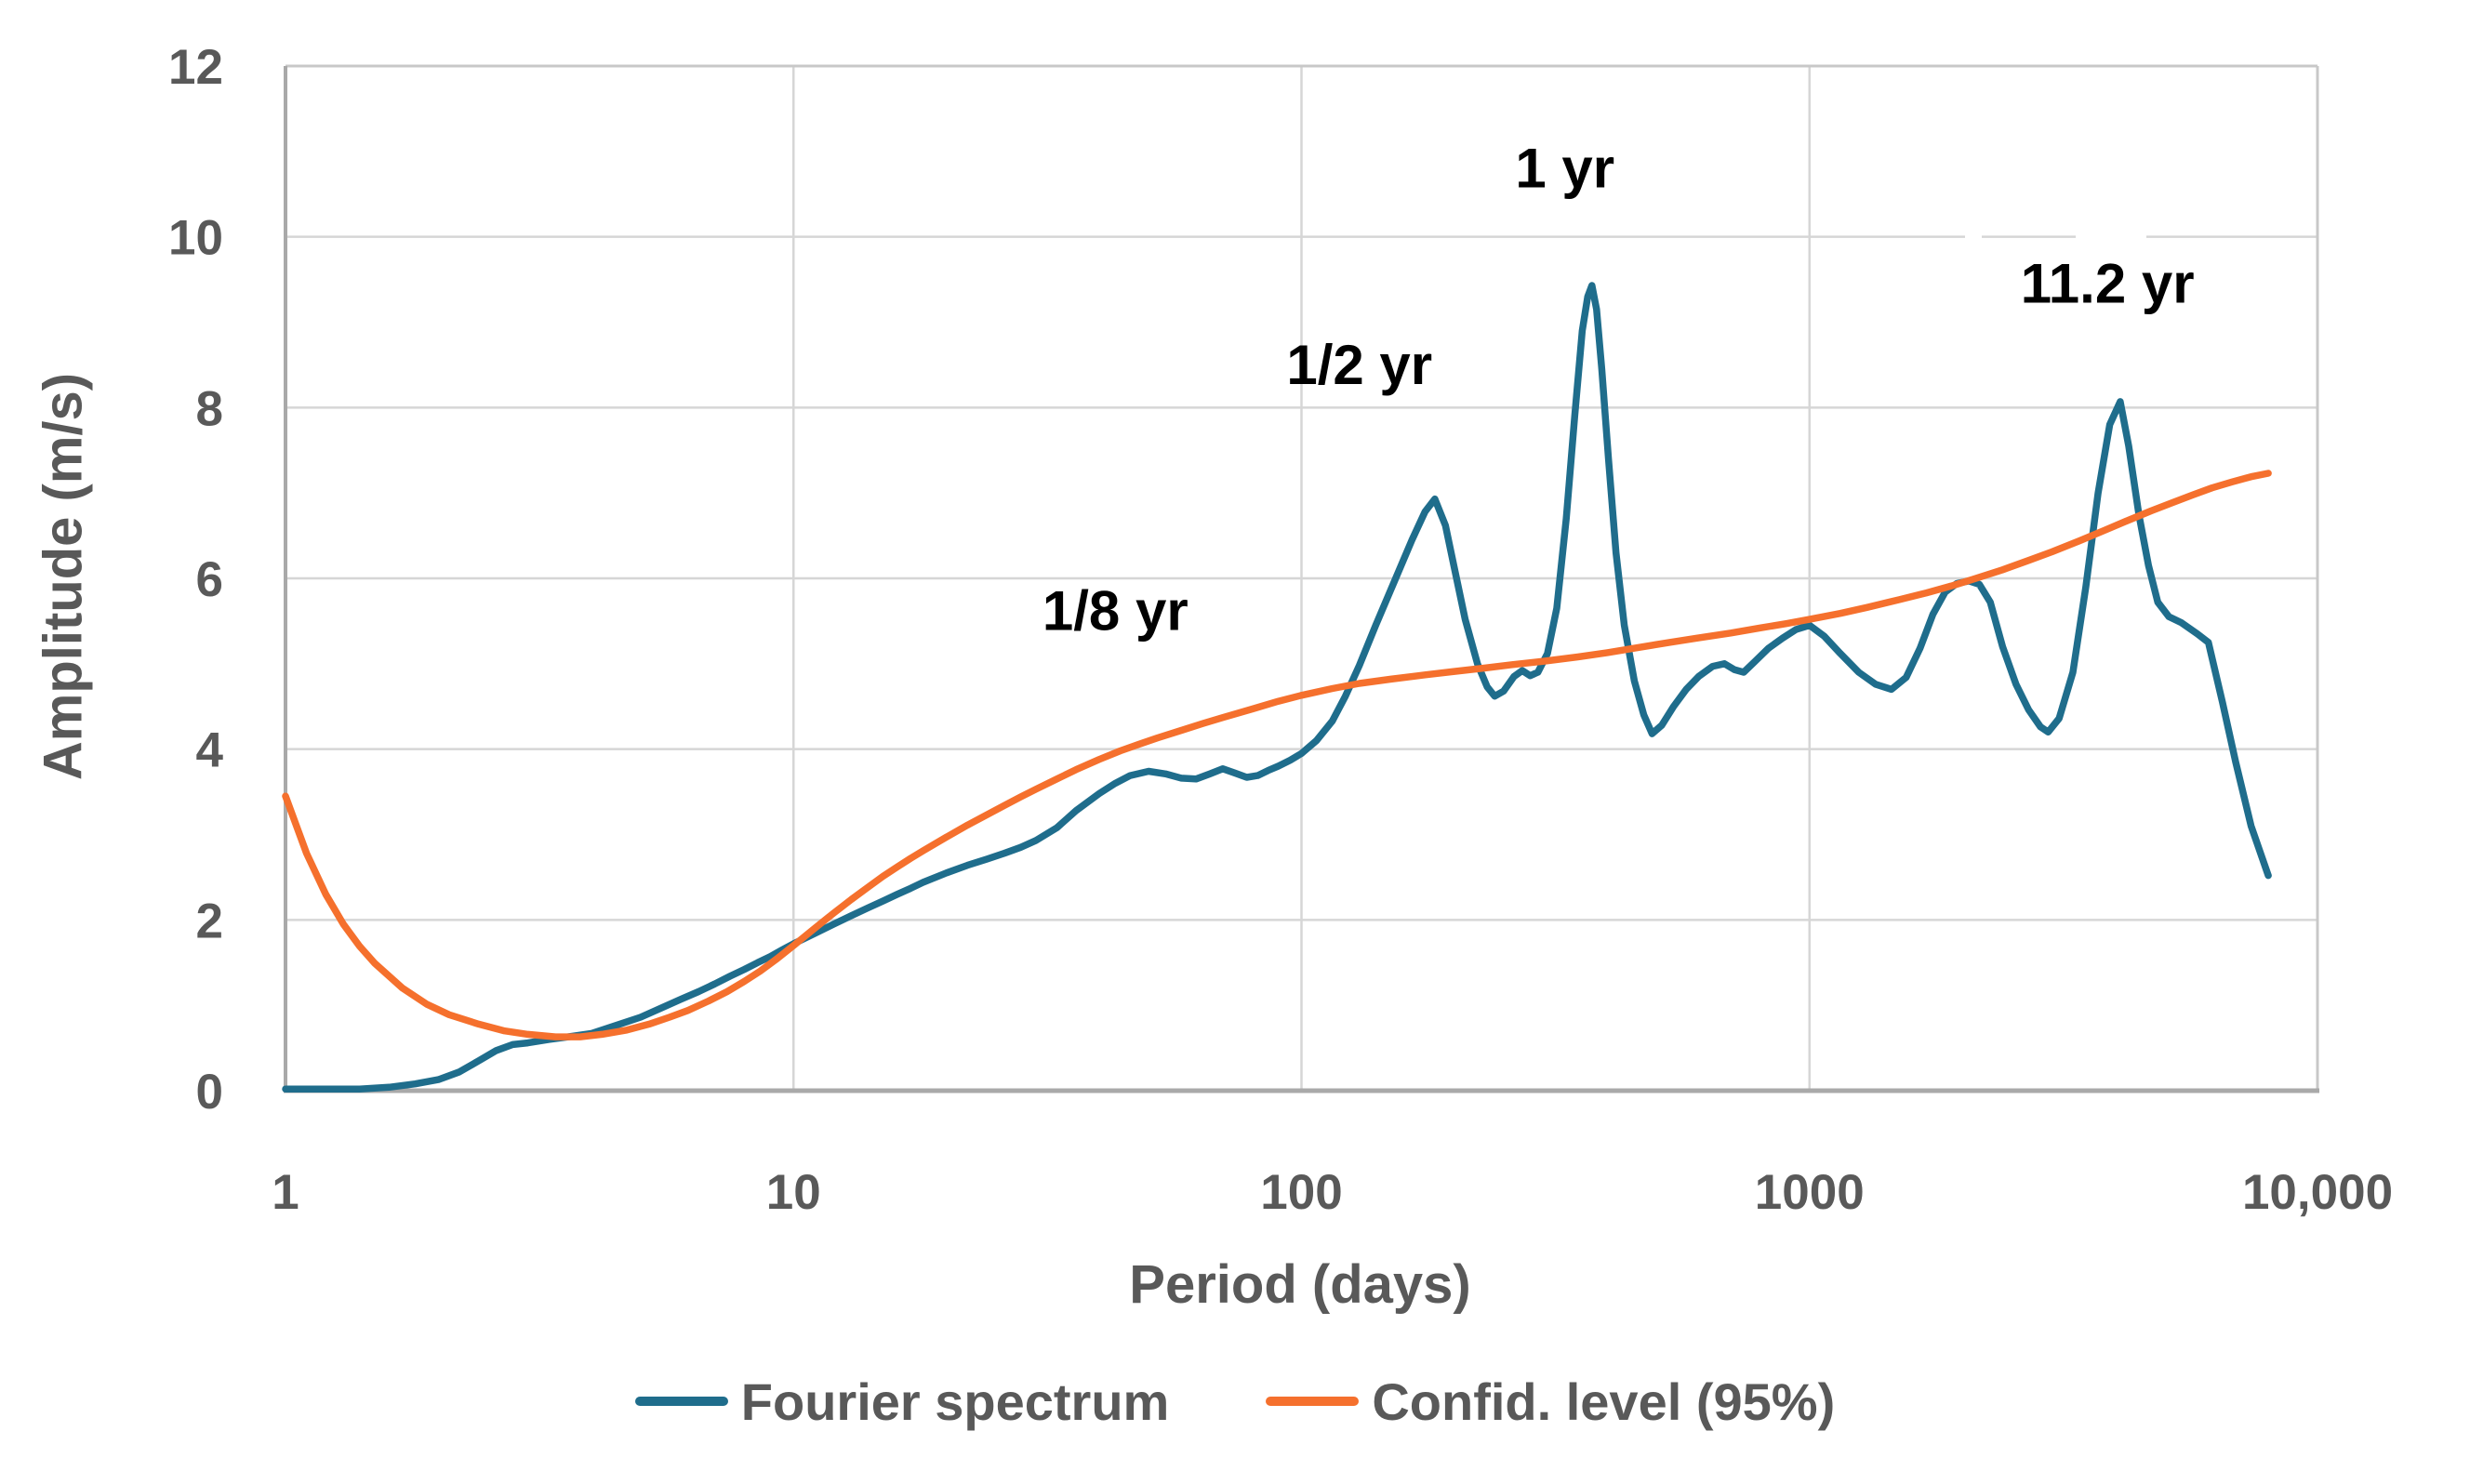 This screenshot has height=1484, width=2470. What do you see at coordinates (2108, 284) in the screenshot?
I see `peak-annotation: 11.2 yr` at bounding box center [2108, 284].